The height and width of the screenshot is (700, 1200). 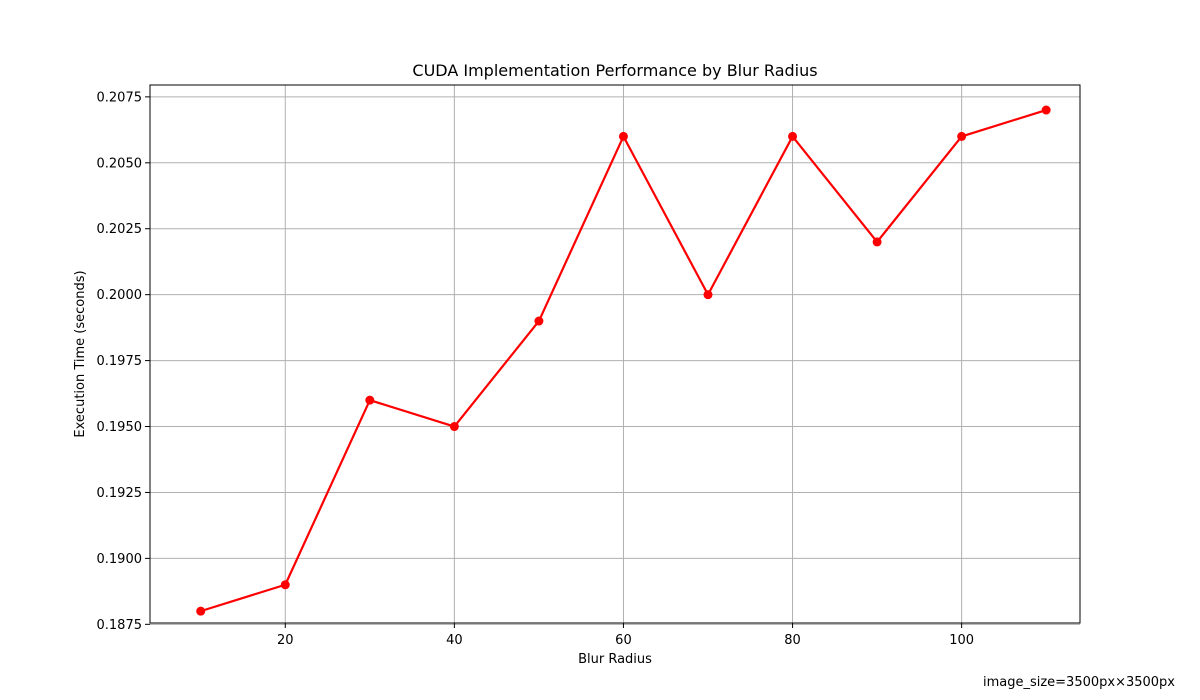 I want to click on y-tick-label: 0.2050, so click(x=120, y=163).